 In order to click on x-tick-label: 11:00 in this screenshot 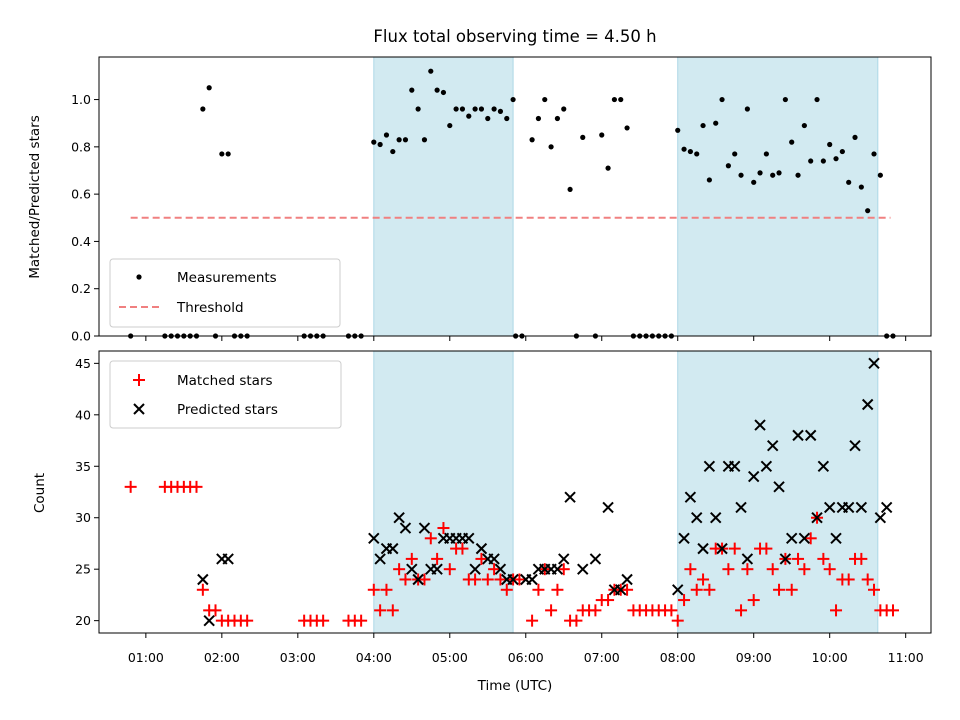, I will do `click(906, 657)`.